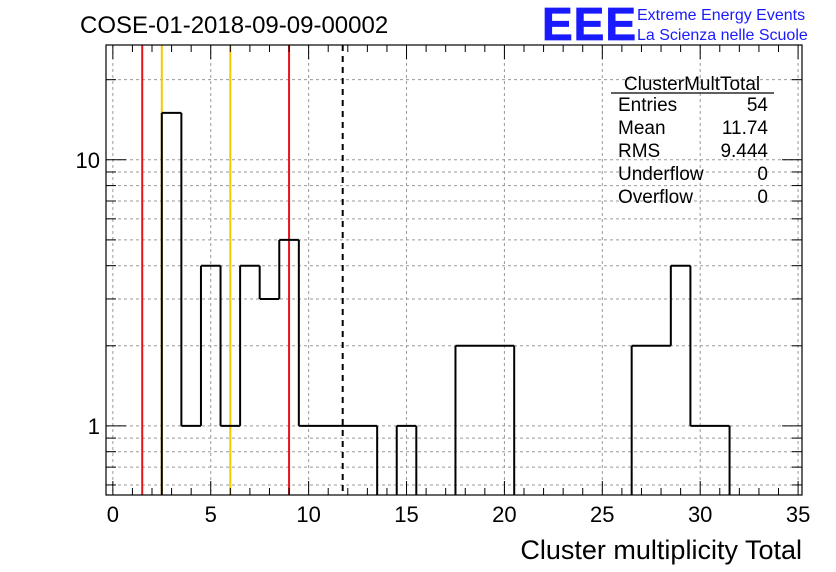 This screenshot has width=836, height=572. What do you see at coordinates (745, 128) in the screenshot?
I see `stats-value-mean: 11.74` at bounding box center [745, 128].